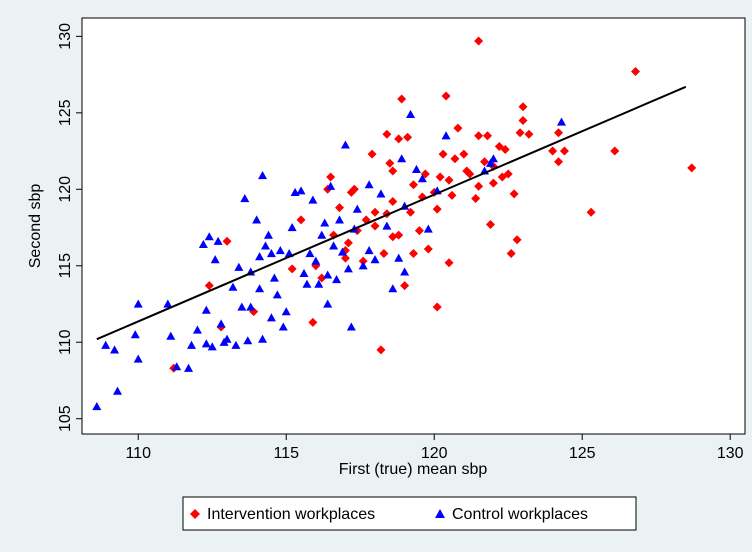 Image resolution: width=752 pixels, height=552 pixels. What do you see at coordinates (286, 453) in the screenshot?
I see `x-tick-label: 115` at bounding box center [286, 453].